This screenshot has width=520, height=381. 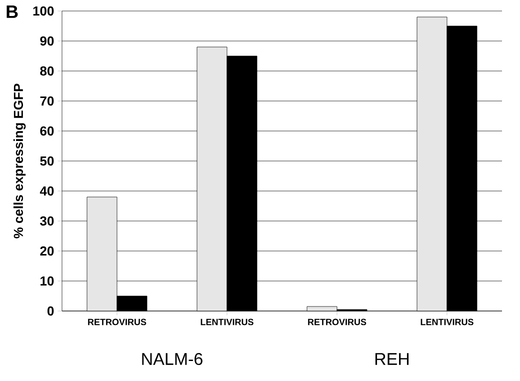 What do you see at coordinates (47, 41) in the screenshot?
I see `y-tick-label: 90` at bounding box center [47, 41].